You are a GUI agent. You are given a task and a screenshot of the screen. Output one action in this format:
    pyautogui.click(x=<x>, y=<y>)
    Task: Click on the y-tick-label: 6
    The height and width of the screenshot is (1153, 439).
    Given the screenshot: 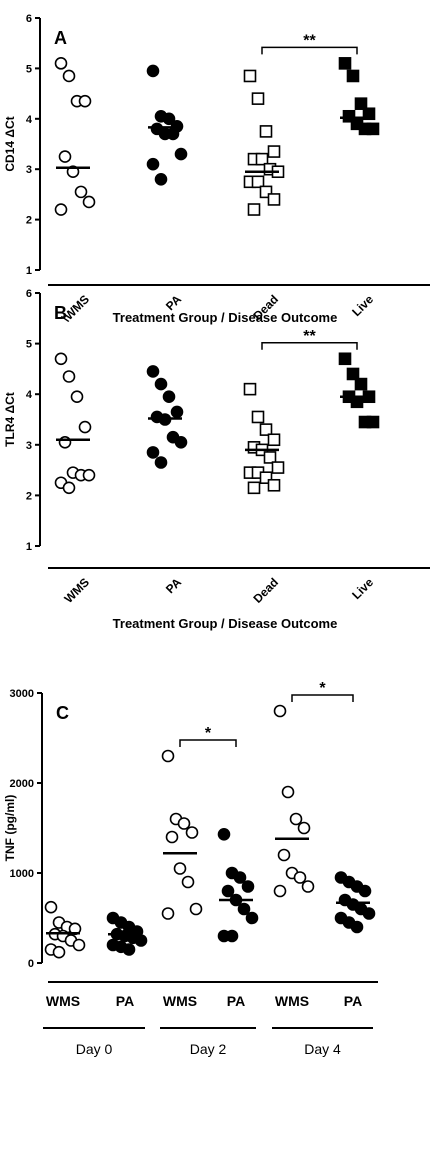 What is the action you would take?
    pyautogui.click(x=29, y=294)
    